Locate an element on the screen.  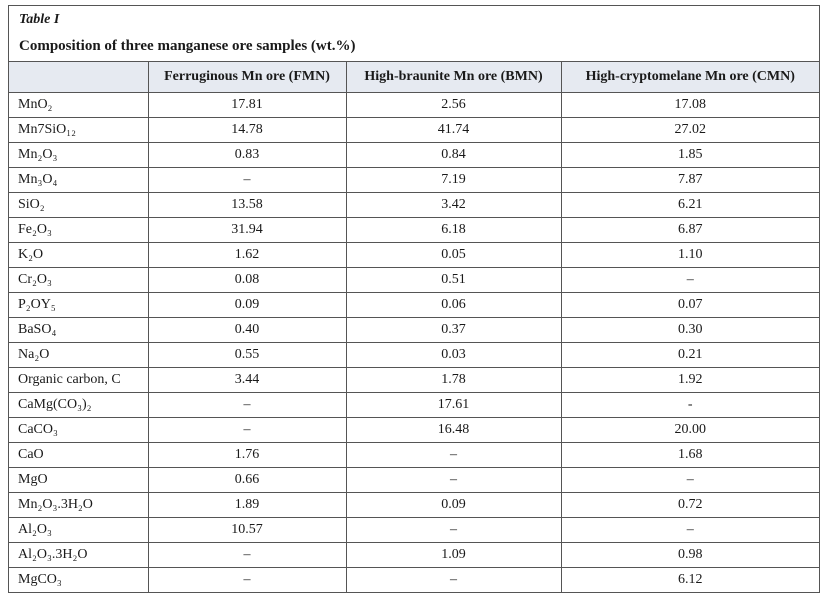
cell: 0.37 is located at coordinates (453, 330).